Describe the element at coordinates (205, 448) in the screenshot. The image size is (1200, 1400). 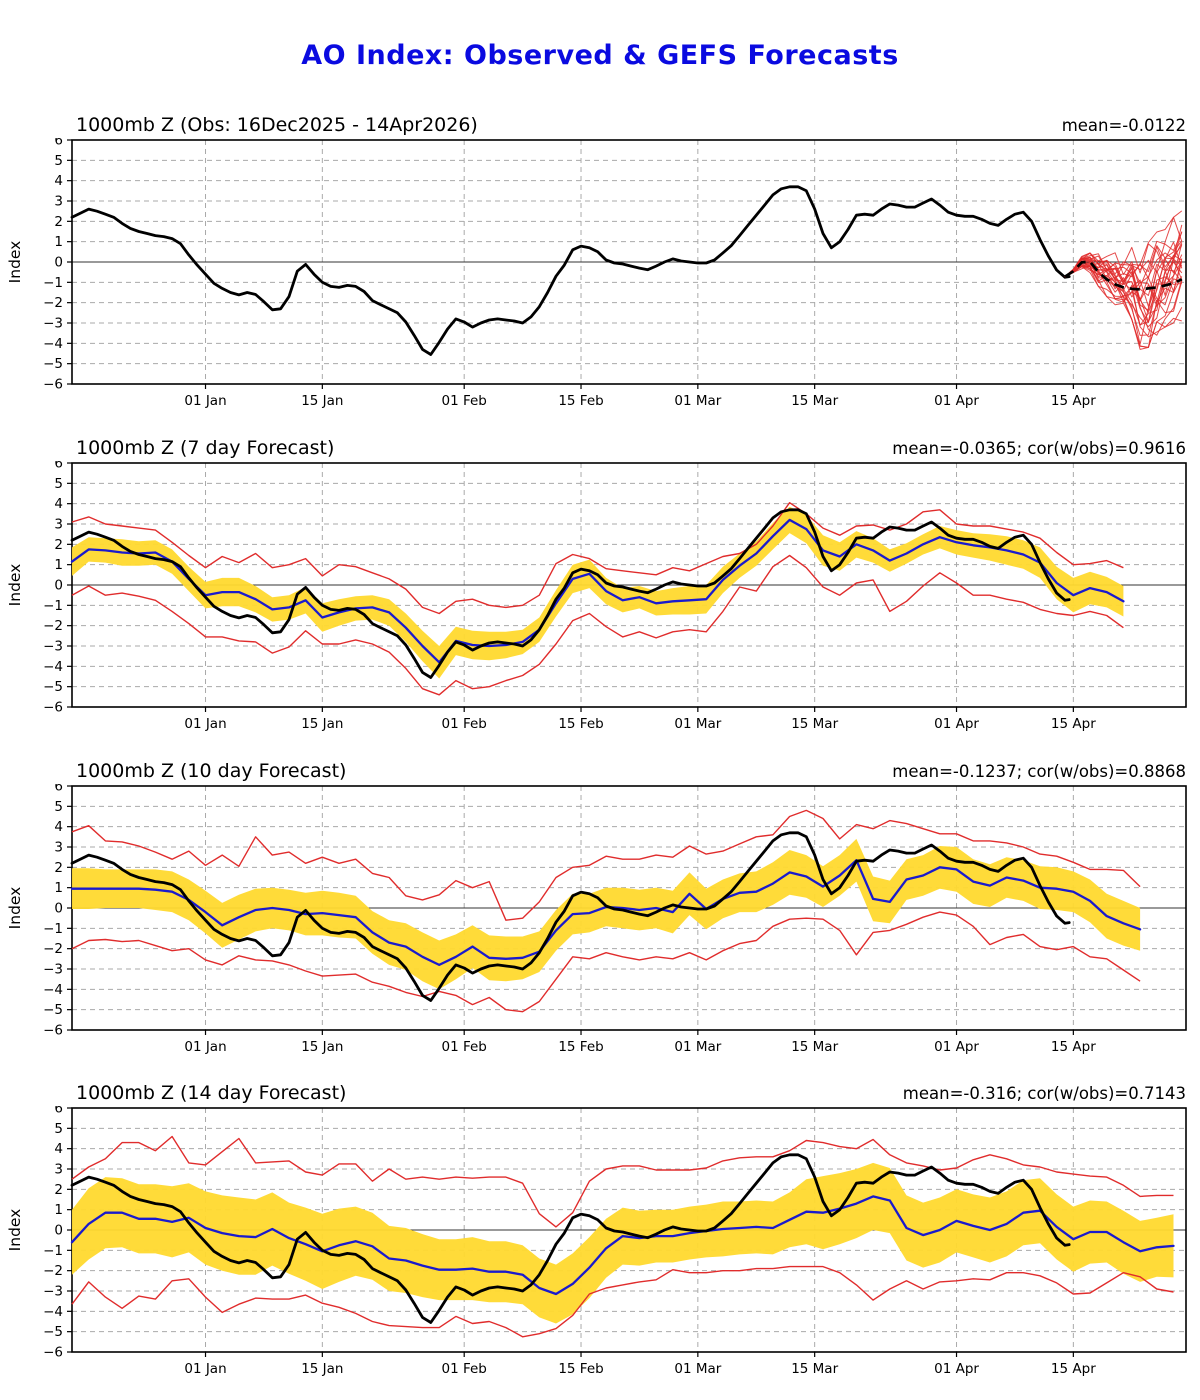
I see `panel-forecast-7day-title: 1000mb Z (7 day Forecast)` at that location.